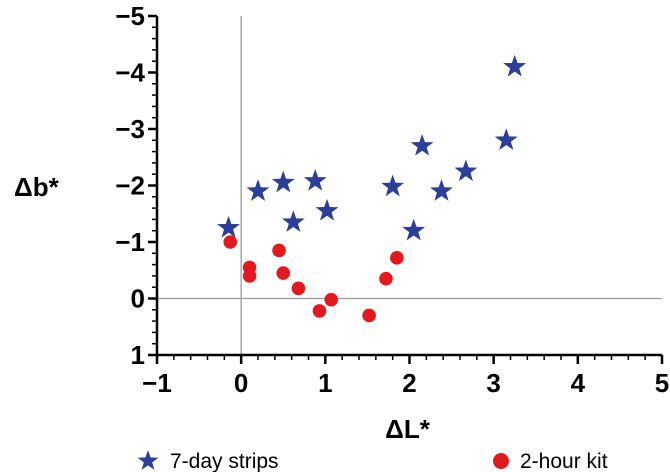 The height and width of the screenshot is (472, 670). What do you see at coordinates (130, 186) in the screenshot?
I see `y-tick-label: −2` at bounding box center [130, 186].